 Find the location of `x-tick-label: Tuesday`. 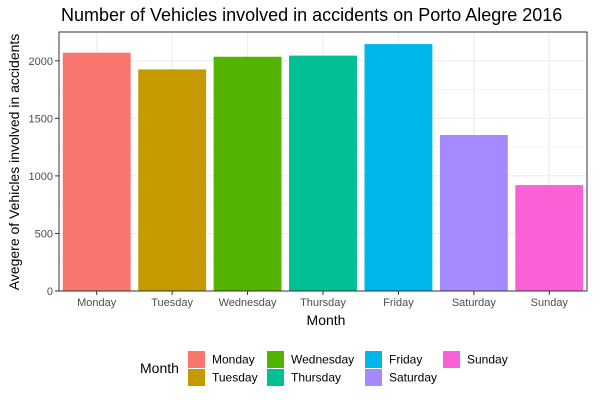

x-tick-label: Tuesday is located at coordinates (172, 303).